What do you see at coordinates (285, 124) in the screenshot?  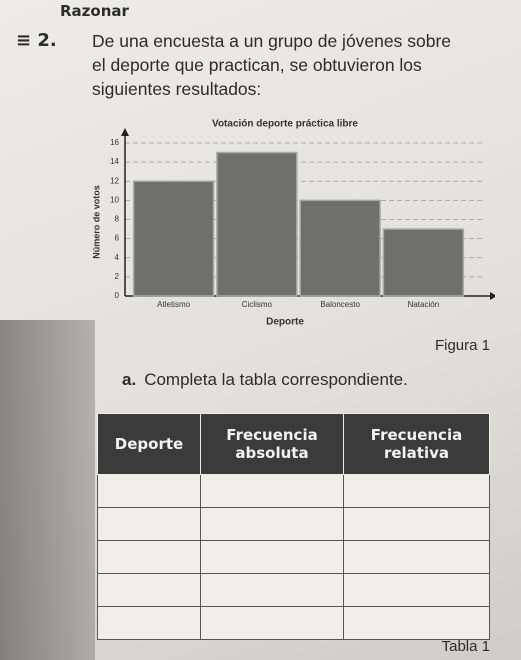 I see `chart-title: Votación deporte práctica libre` at bounding box center [285, 124].